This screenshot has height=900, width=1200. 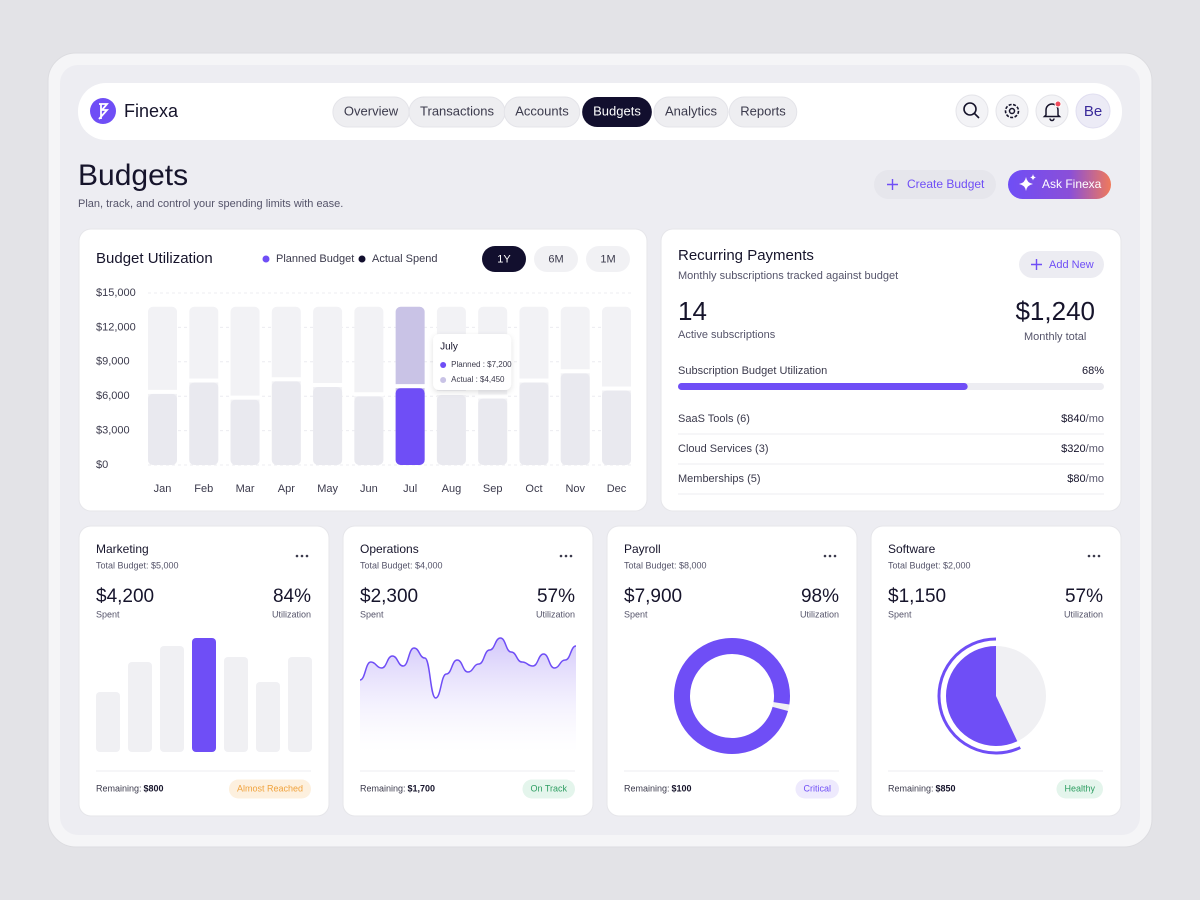 I want to click on remaining-value: $100, so click(x=682, y=788).